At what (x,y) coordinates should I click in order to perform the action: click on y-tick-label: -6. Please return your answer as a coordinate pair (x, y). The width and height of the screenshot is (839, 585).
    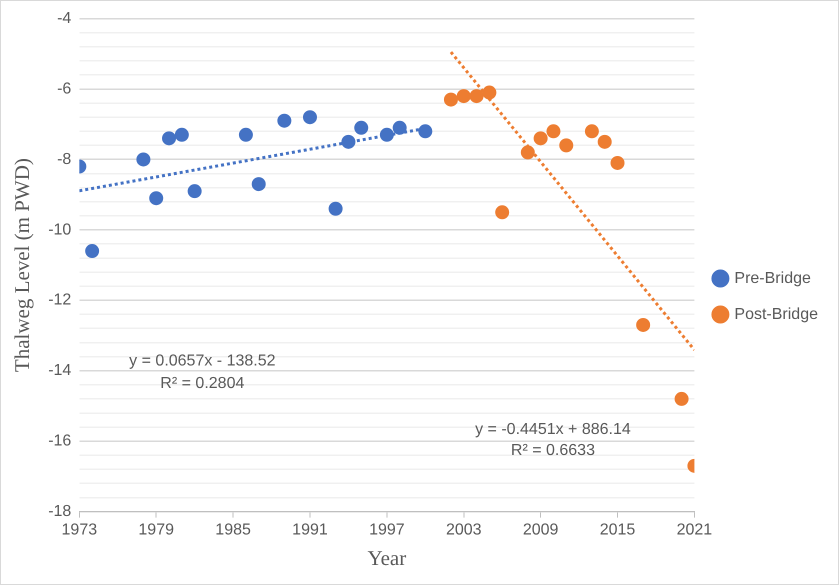
    Looking at the image, I should click on (64, 89).